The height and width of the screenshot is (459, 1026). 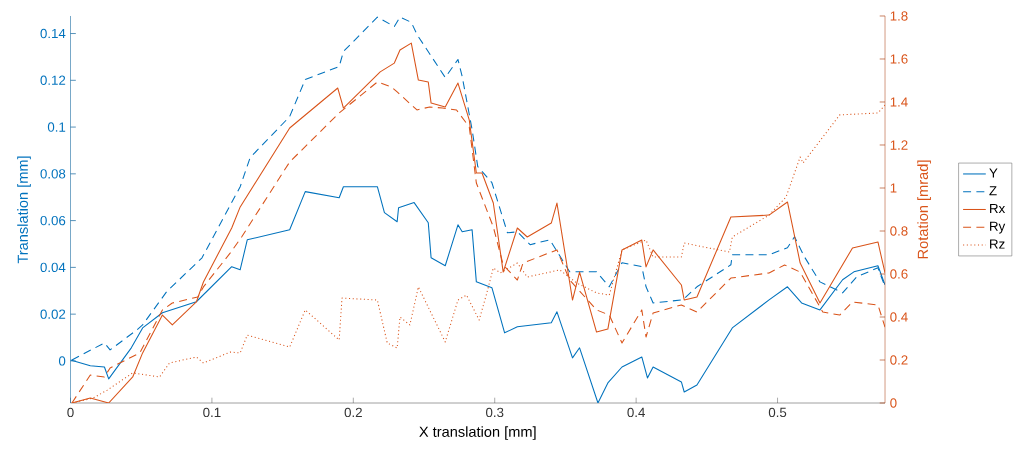 What do you see at coordinates (777, 412) in the screenshot?
I see `x-tick-label: 0.5` at bounding box center [777, 412].